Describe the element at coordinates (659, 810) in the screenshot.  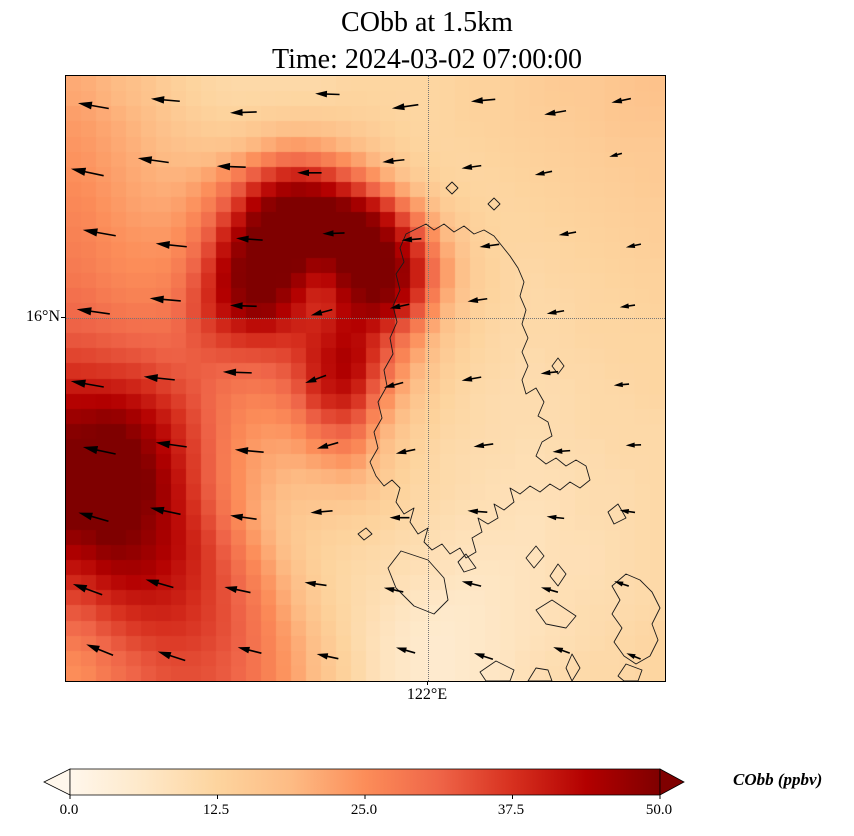
I see `colorbar-tick: 50.0` at that location.